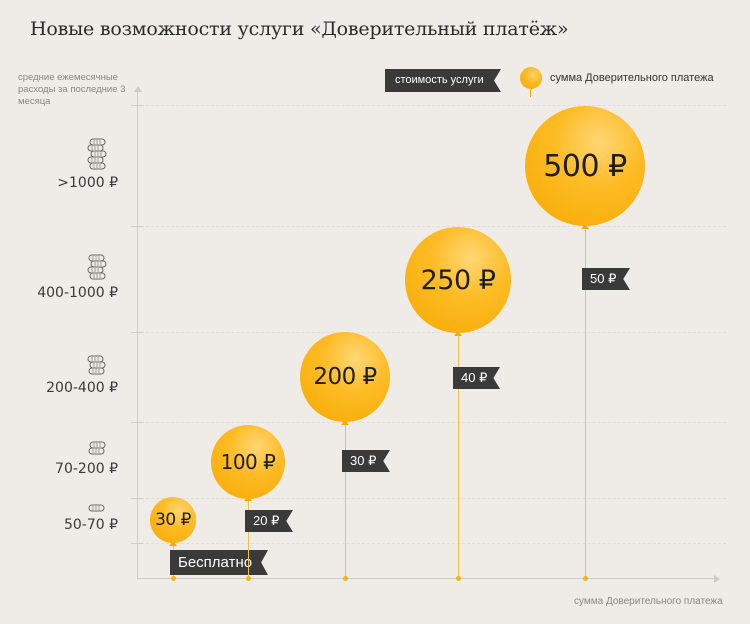 This screenshot has height=624, width=750. I want to click on balloon-30: 30 ₽, so click(173, 520).